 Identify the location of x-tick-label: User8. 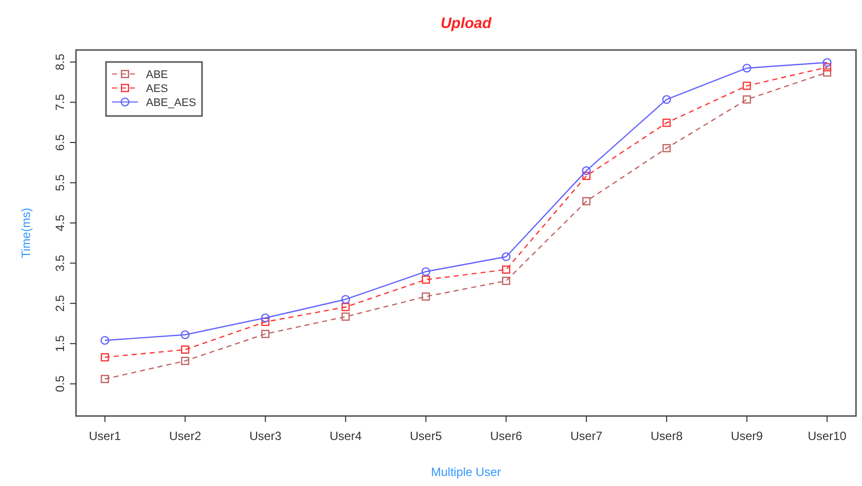
(666, 436).